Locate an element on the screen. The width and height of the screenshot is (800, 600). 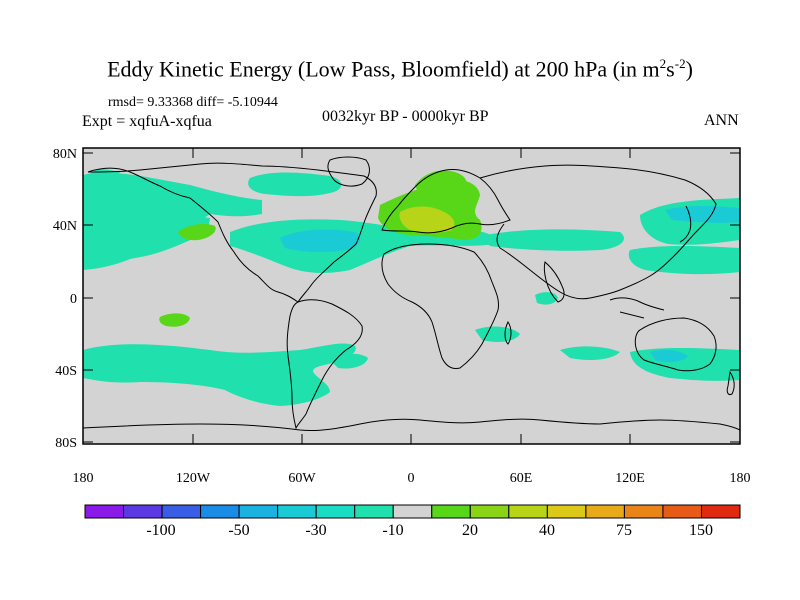
coast-north-america is located at coordinates (232, 232).